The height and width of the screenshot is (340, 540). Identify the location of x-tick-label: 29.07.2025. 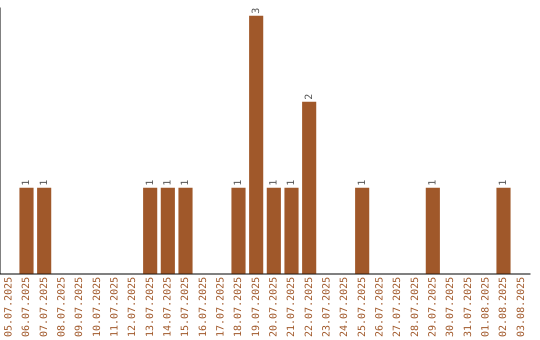
(432, 307).